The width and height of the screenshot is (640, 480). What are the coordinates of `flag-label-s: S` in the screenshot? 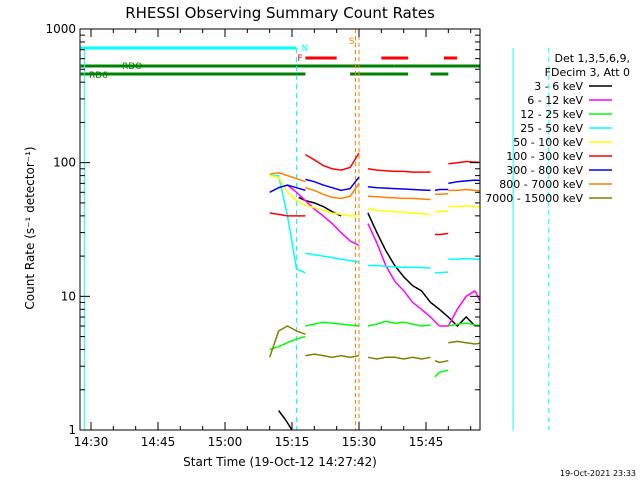 It's located at (352, 42).